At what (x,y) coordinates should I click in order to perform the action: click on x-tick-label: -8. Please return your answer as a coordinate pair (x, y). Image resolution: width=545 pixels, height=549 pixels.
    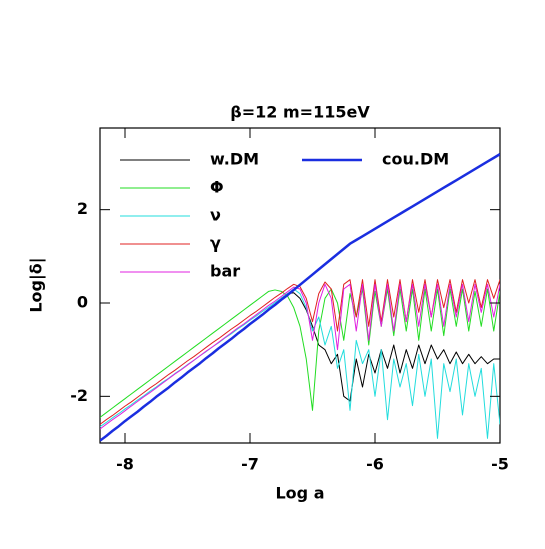
    Looking at the image, I should click on (125, 464).